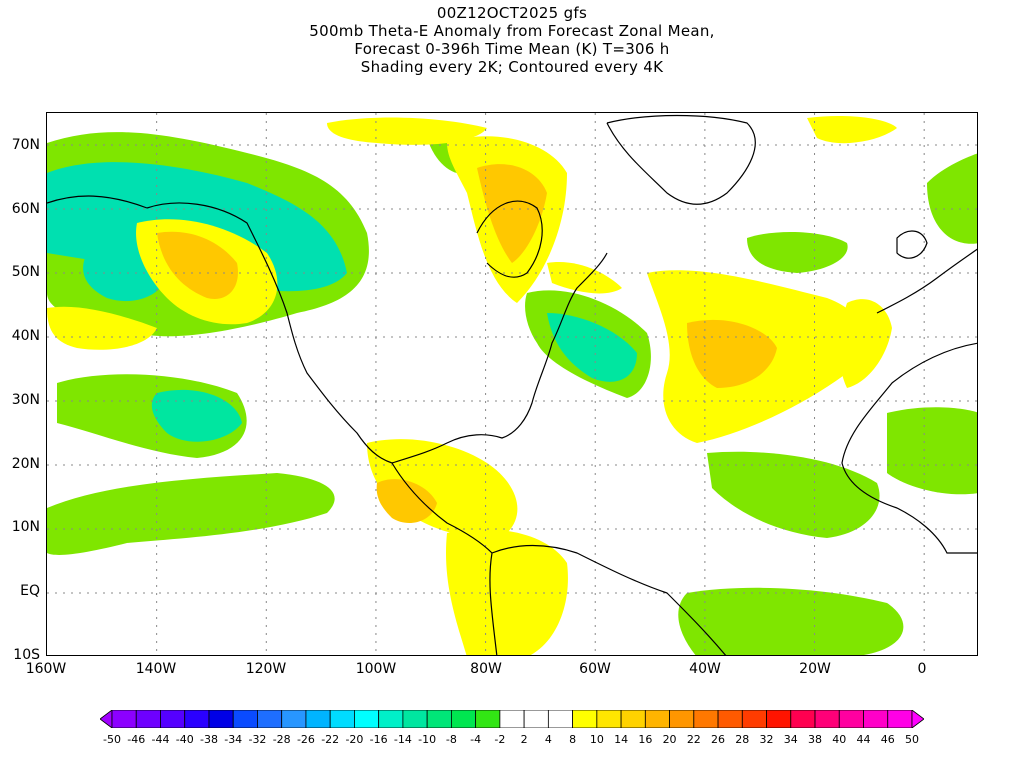  What do you see at coordinates (926, 281) in the screenshot?
I see `coast-europe` at bounding box center [926, 281].